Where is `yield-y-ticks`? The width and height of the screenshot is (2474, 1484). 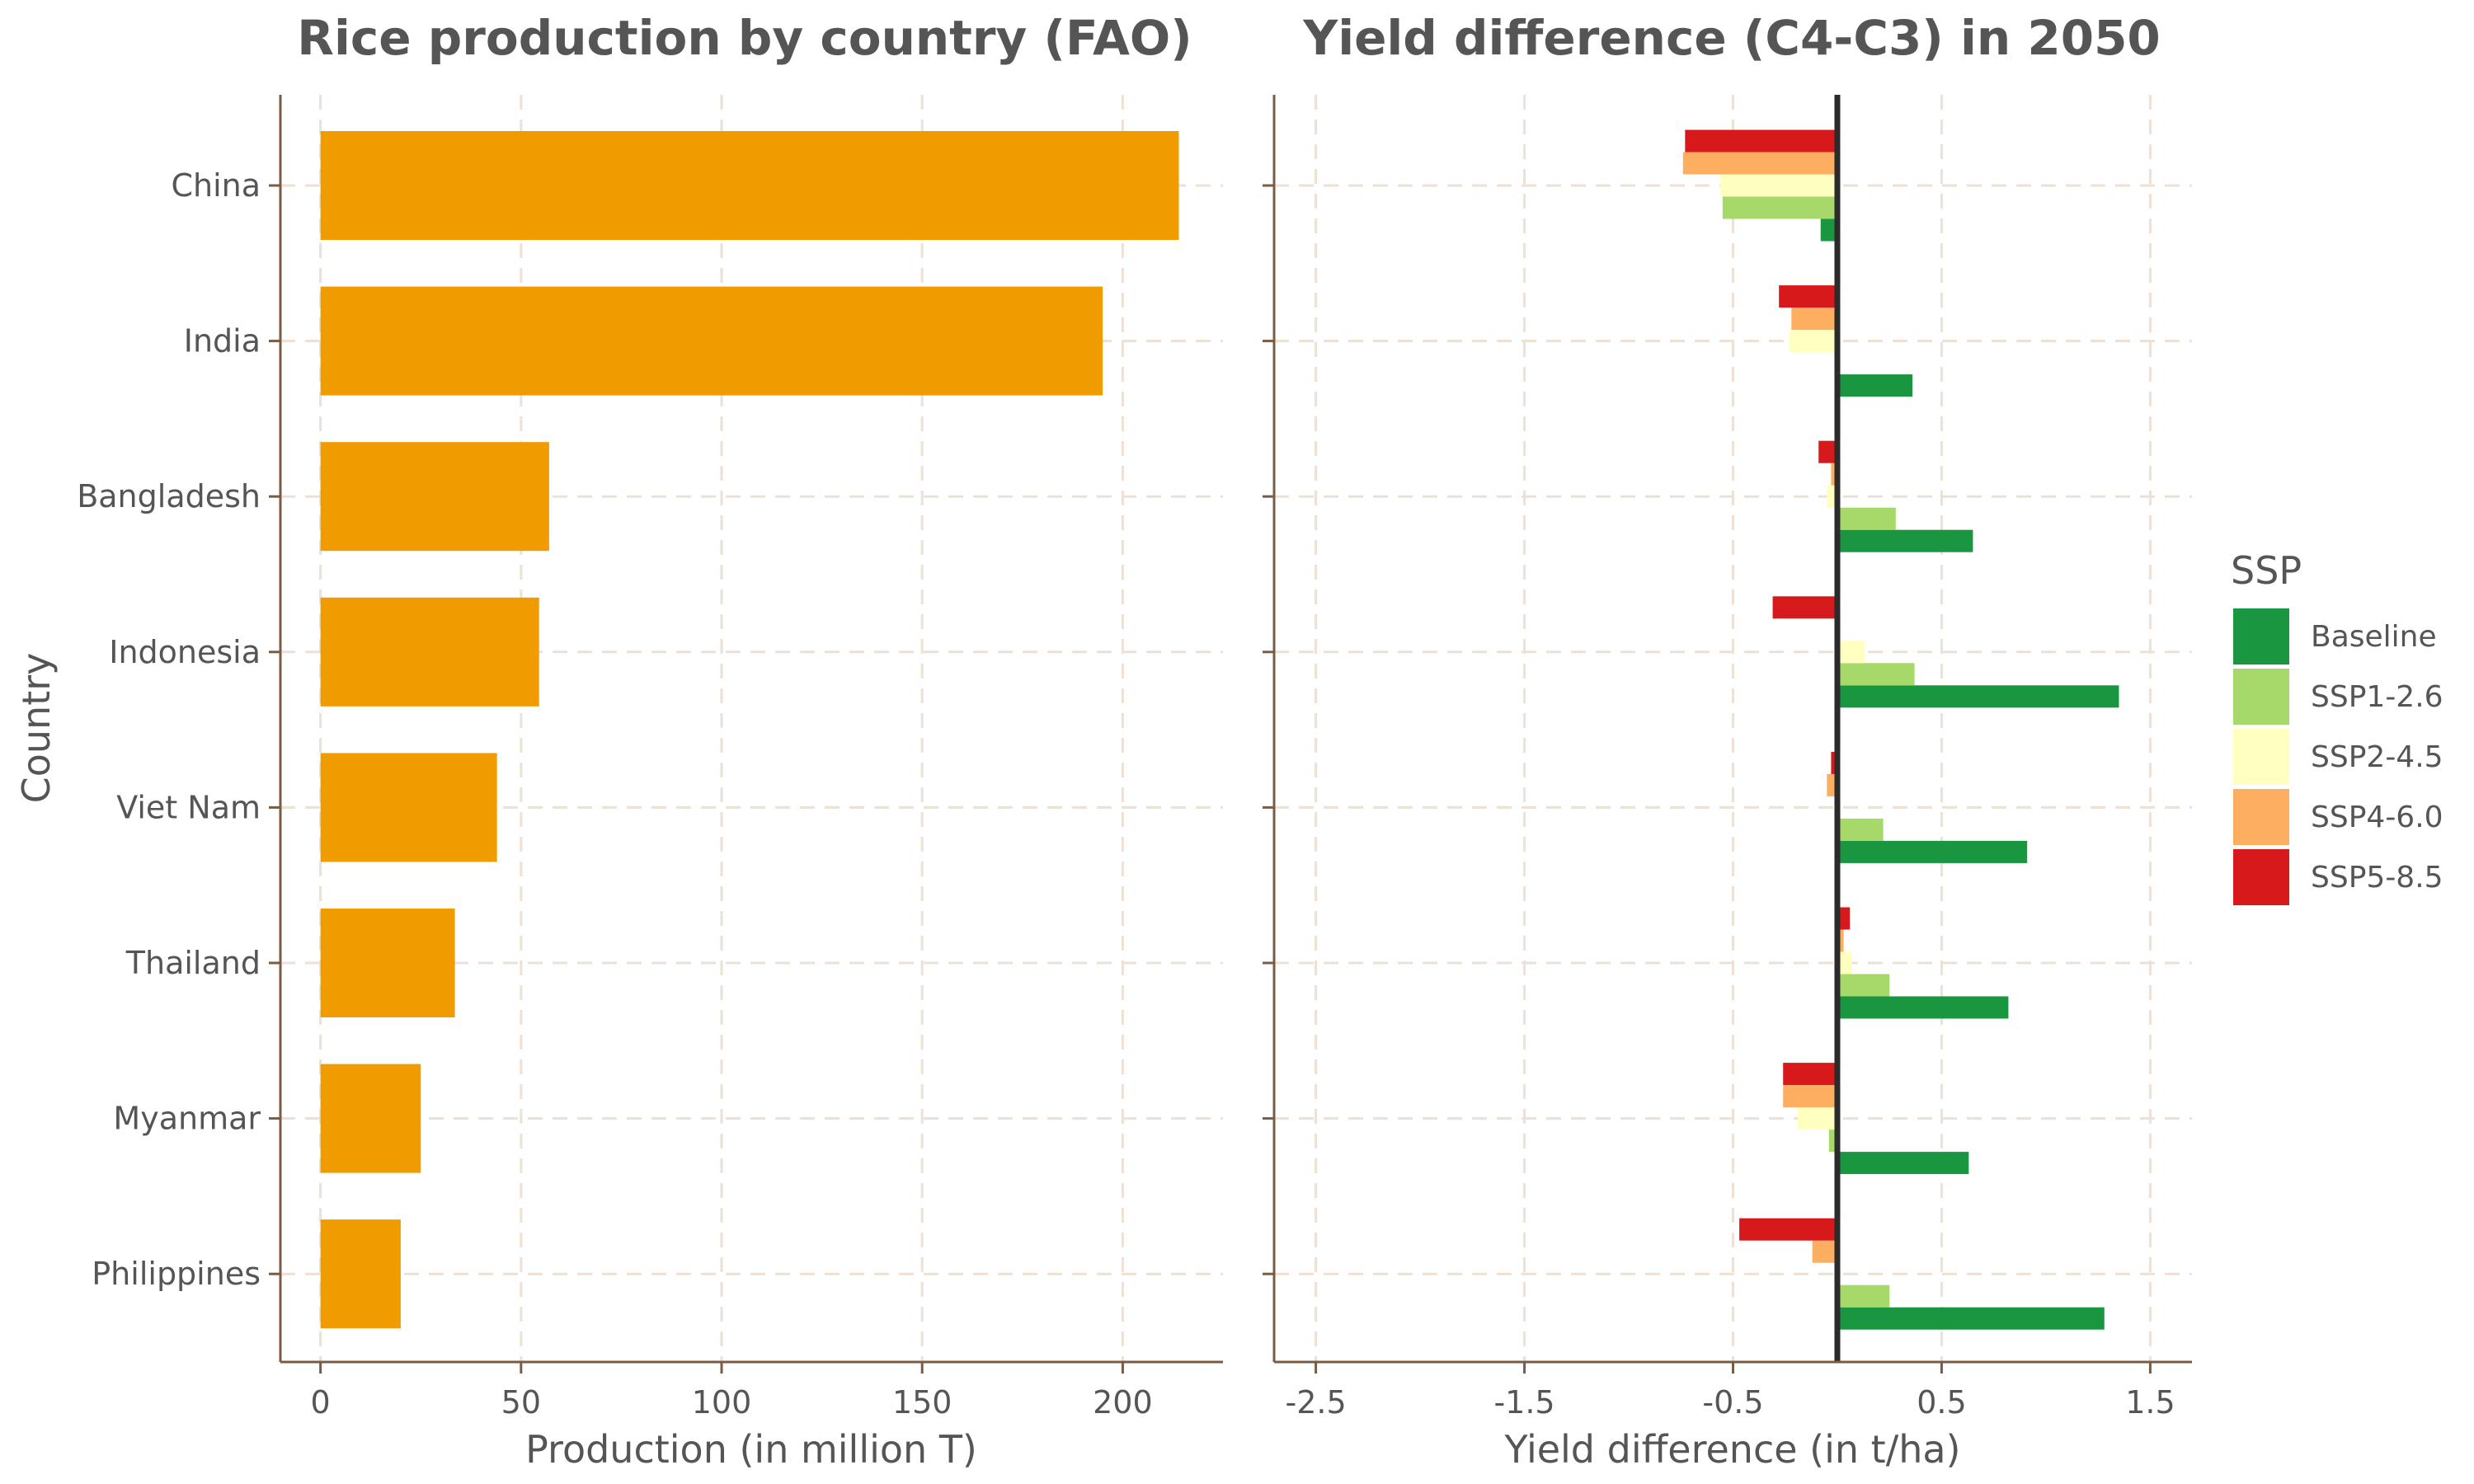
yield-y-ticks is located at coordinates (1268, 729).